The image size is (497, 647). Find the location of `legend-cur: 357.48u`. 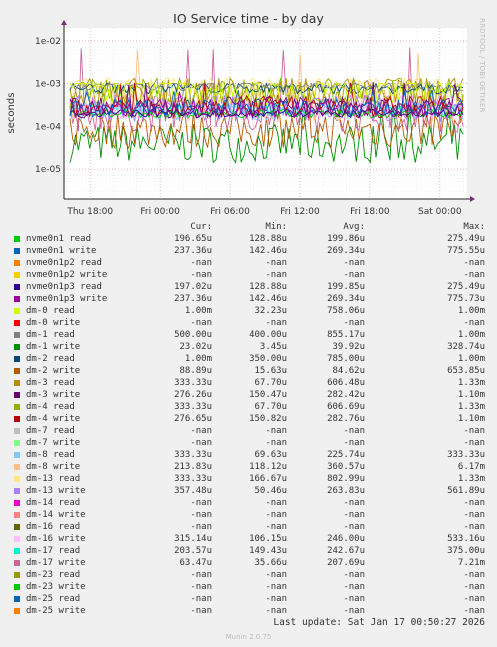

legend-cur: 357.48u is located at coordinates (193, 491).